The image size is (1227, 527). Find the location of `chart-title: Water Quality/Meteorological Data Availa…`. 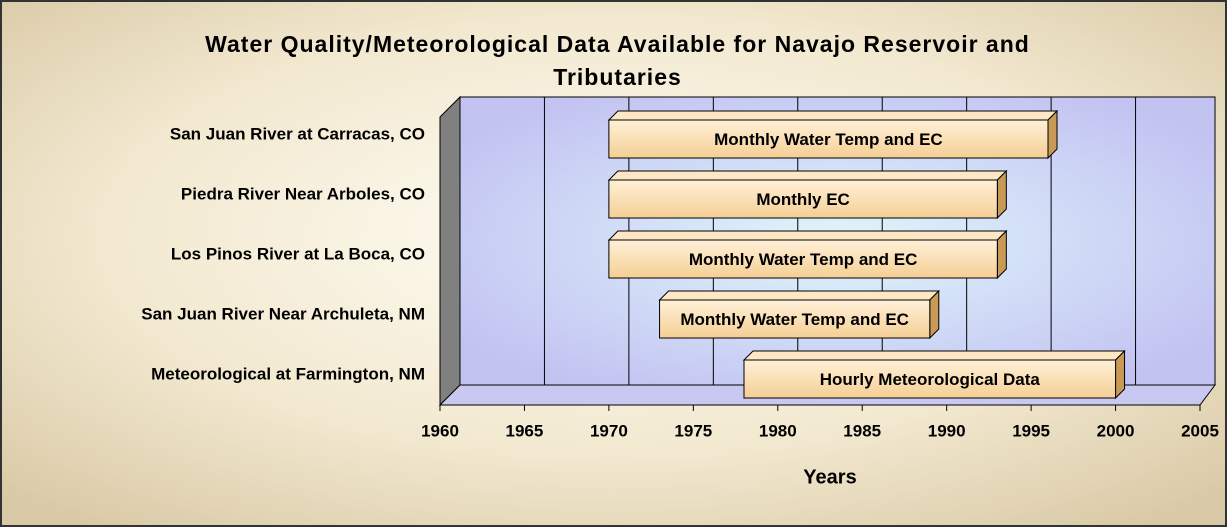

chart-title: Water Quality/Meteorological Data Availa… is located at coordinates (617, 60).